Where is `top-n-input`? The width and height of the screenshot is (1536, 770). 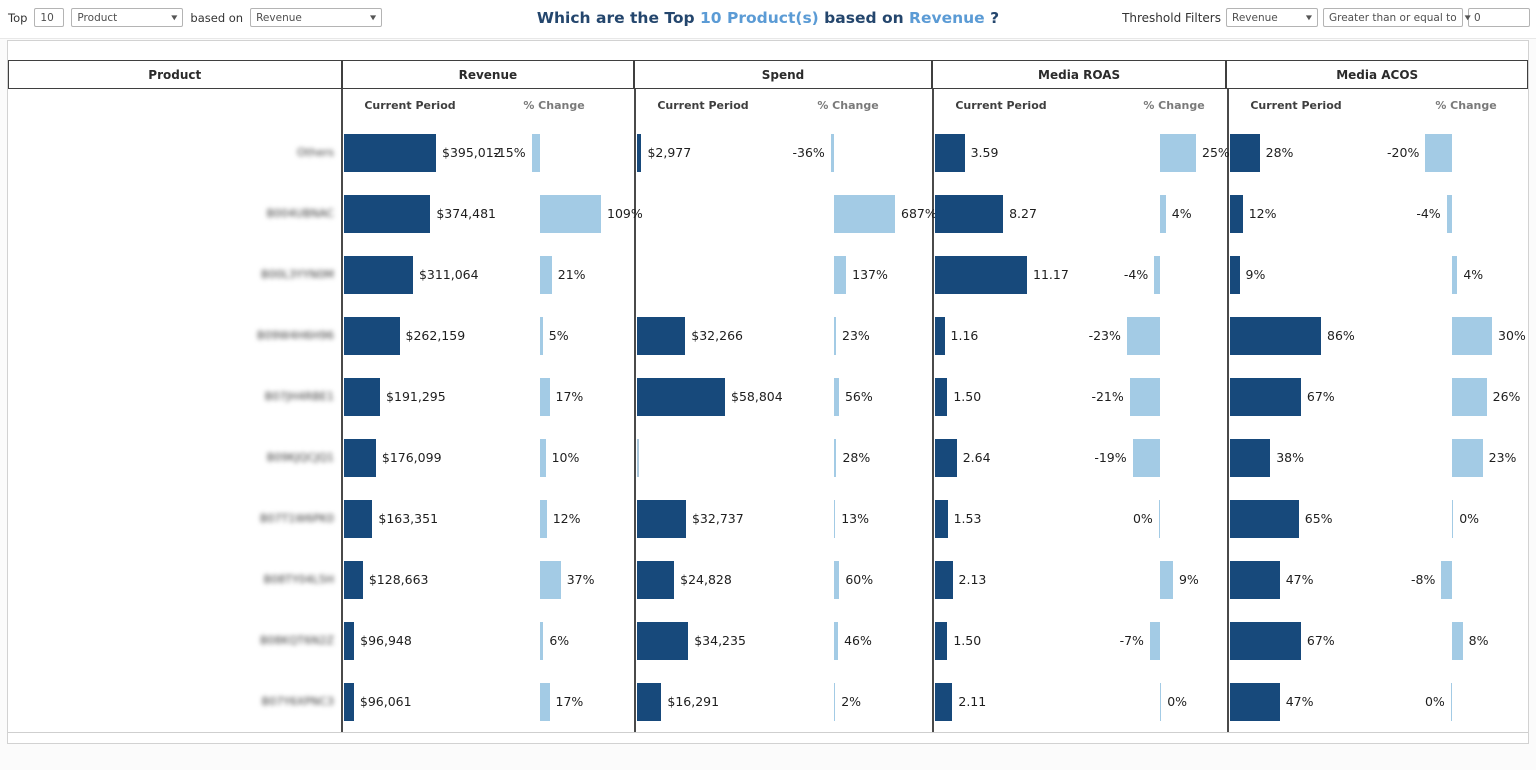
top-n-input is located at coordinates (49, 17).